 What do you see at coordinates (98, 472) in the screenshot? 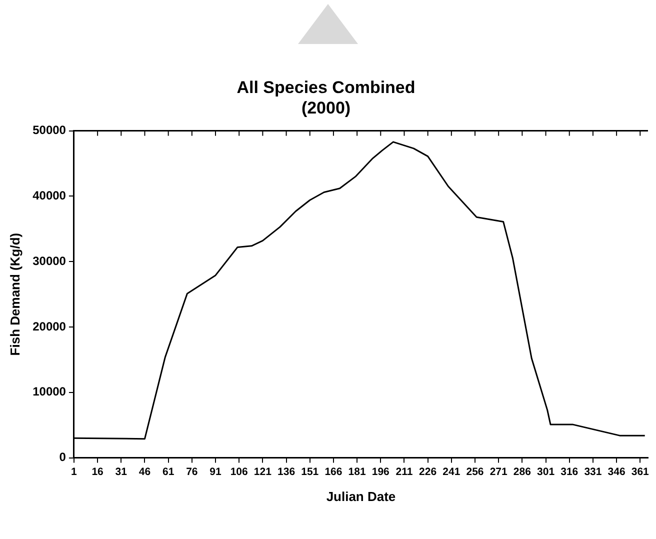
I see `x-tick-label: 16` at bounding box center [98, 472].